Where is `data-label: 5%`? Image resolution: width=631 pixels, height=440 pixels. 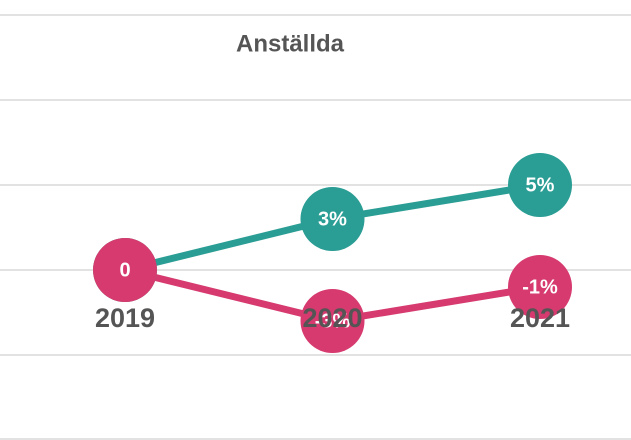 data-label: 5% is located at coordinates (540, 185).